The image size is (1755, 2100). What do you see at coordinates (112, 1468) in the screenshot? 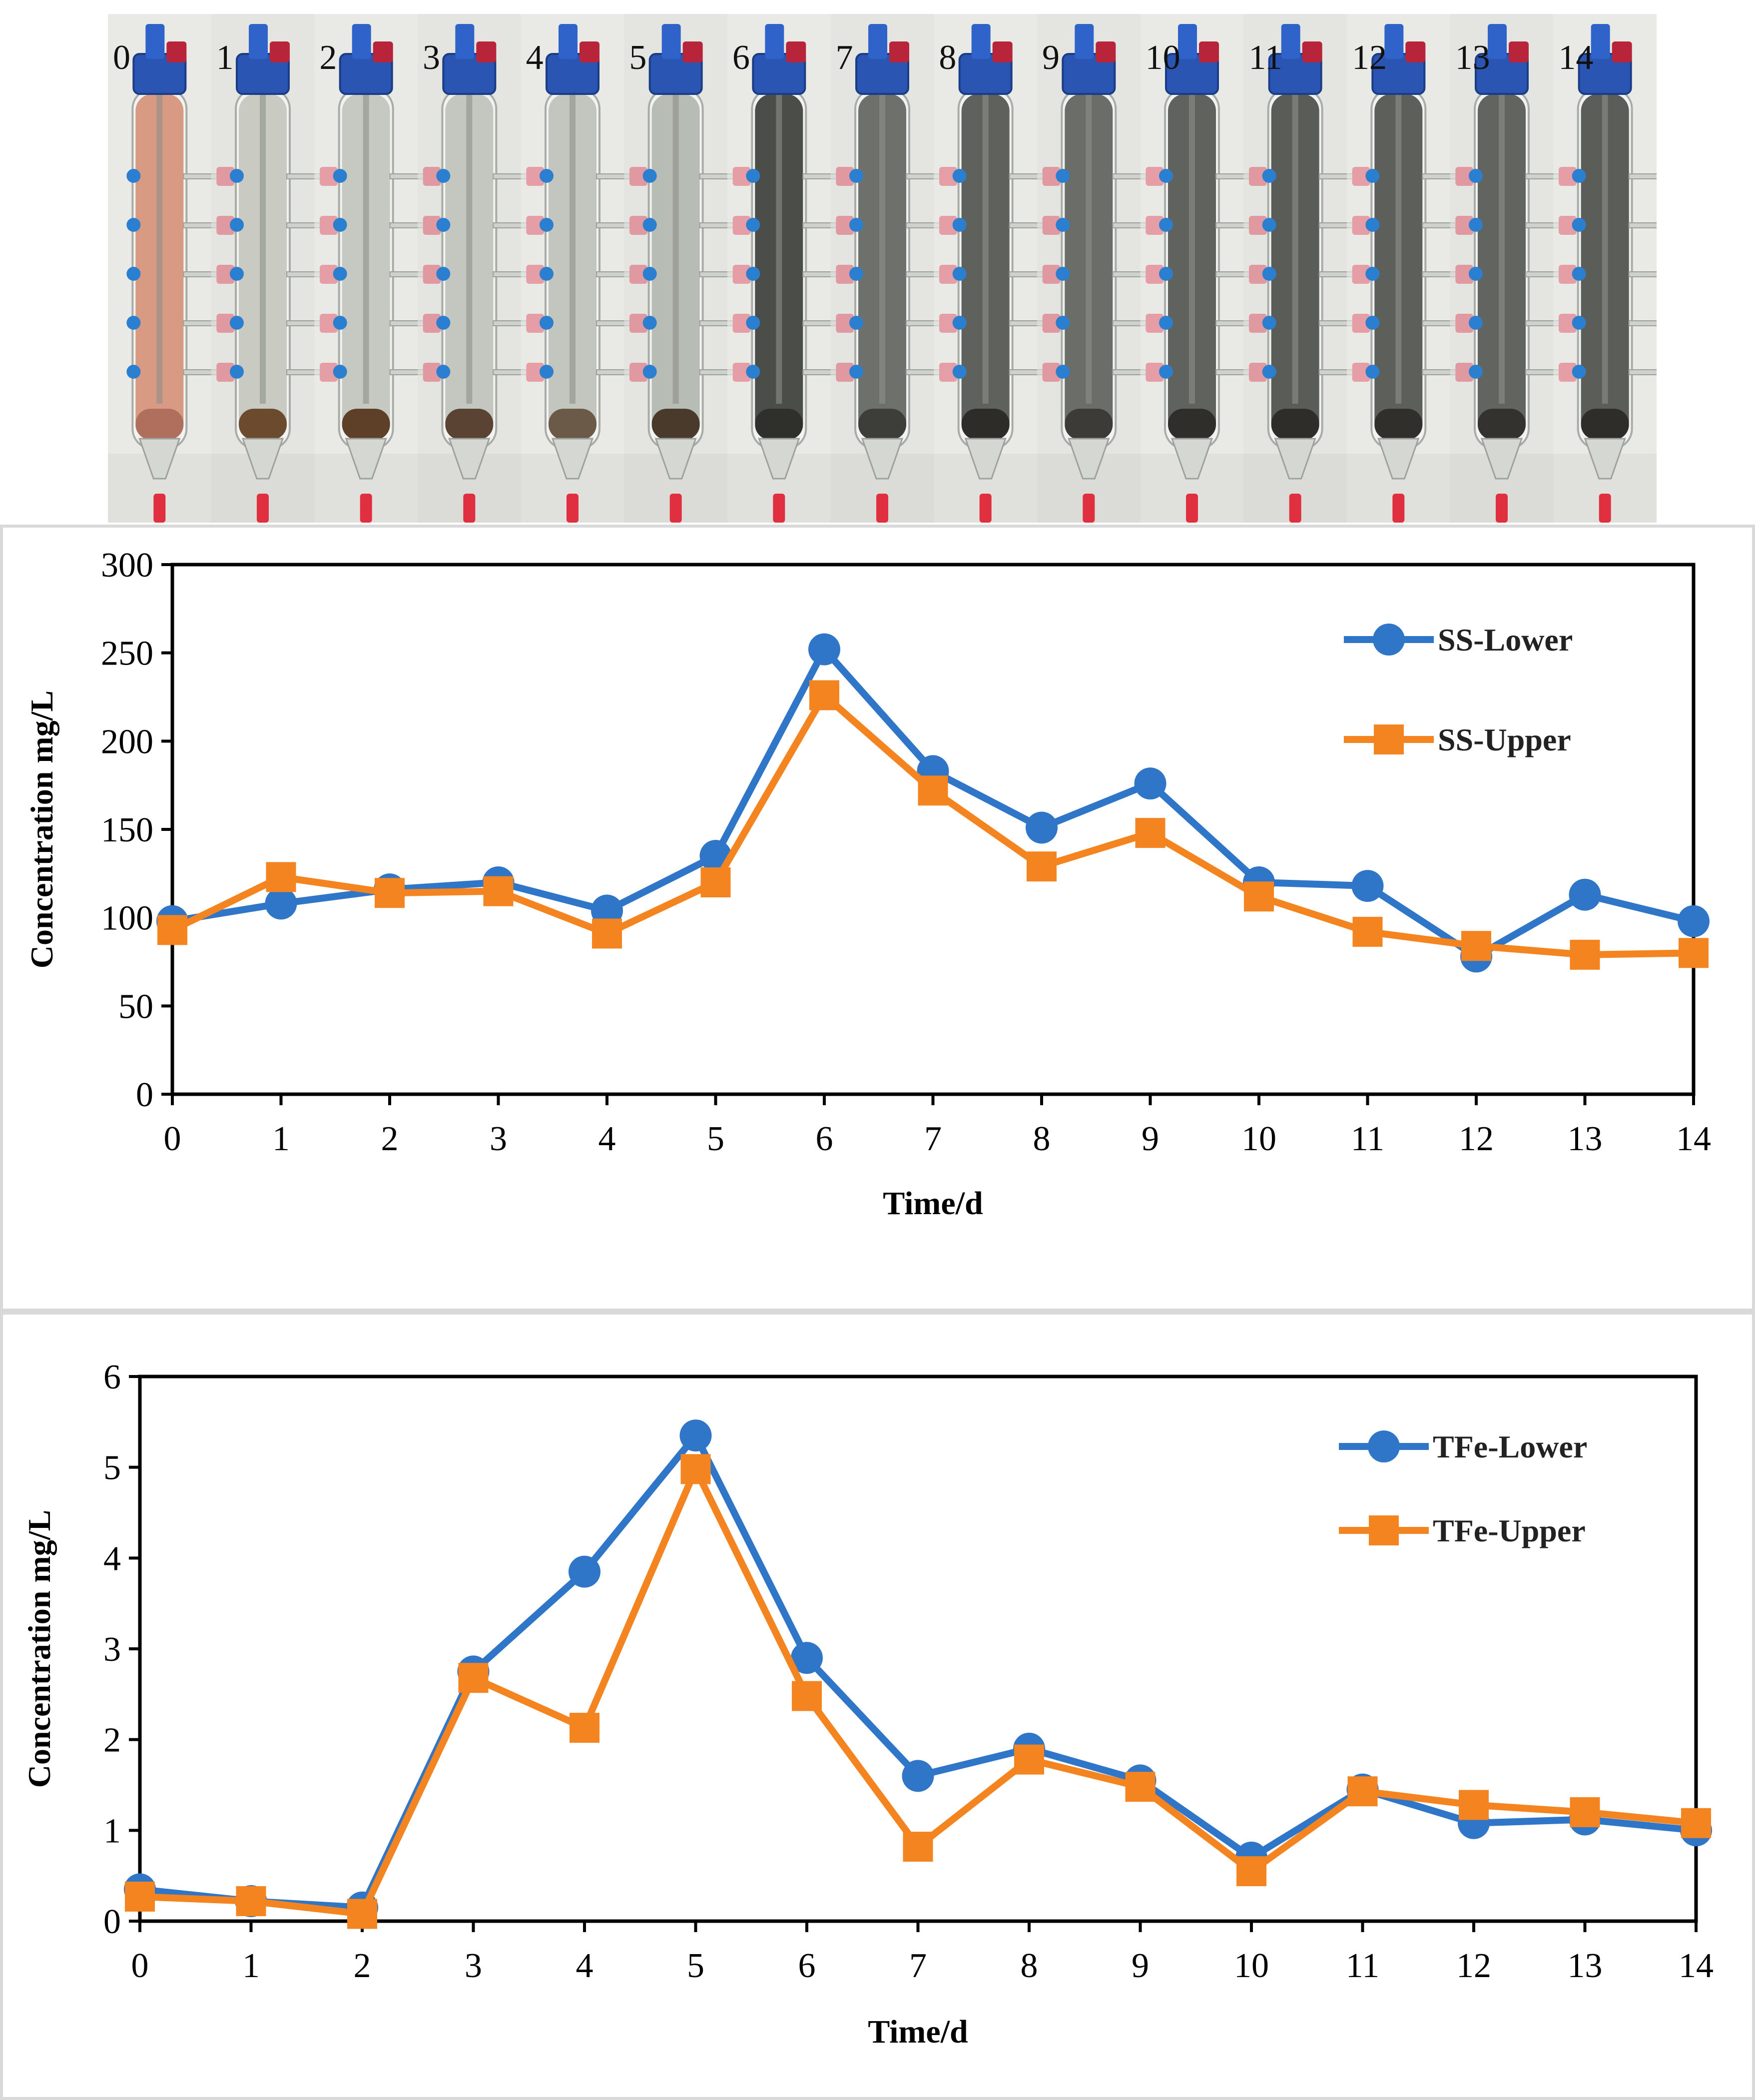
I see `y-tick-label: 5` at bounding box center [112, 1468].